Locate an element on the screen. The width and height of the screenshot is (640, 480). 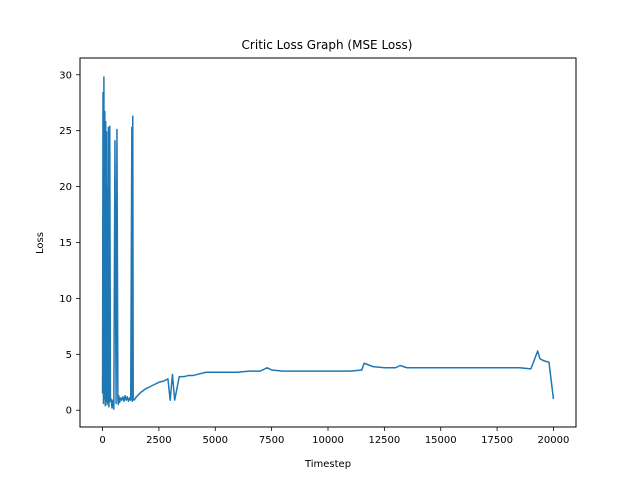
x-tick-label: 5000 is located at coordinates (215, 440).